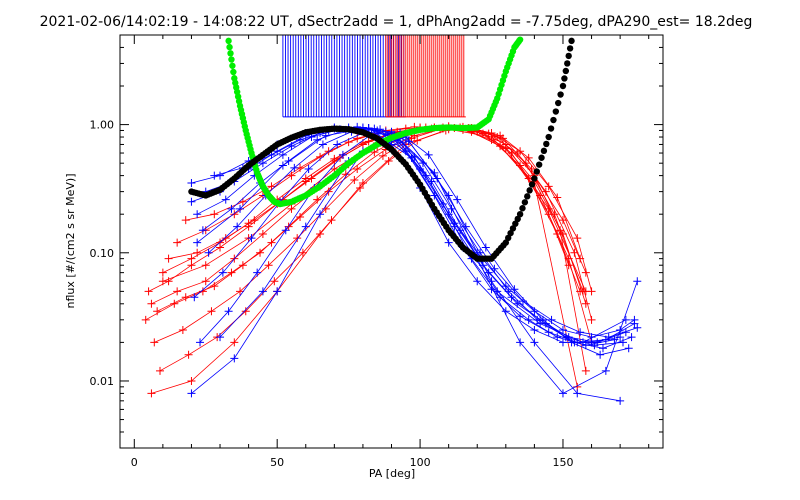 This screenshot has height=500, width=800. I want to click on y-axis-label: nflux [#/(cm2 s sr MeV)], so click(70, 241).